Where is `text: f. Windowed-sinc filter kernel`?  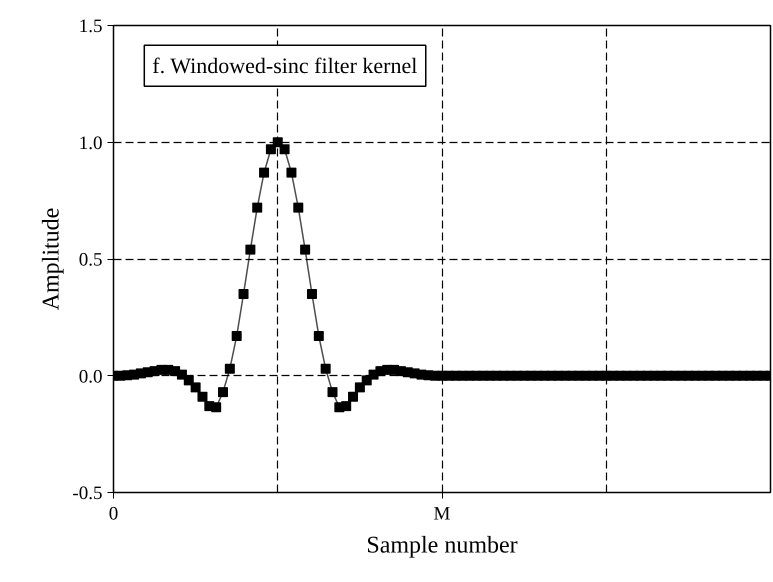
text: f. Windowed-sinc filter kernel is located at coordinates (285, 65).